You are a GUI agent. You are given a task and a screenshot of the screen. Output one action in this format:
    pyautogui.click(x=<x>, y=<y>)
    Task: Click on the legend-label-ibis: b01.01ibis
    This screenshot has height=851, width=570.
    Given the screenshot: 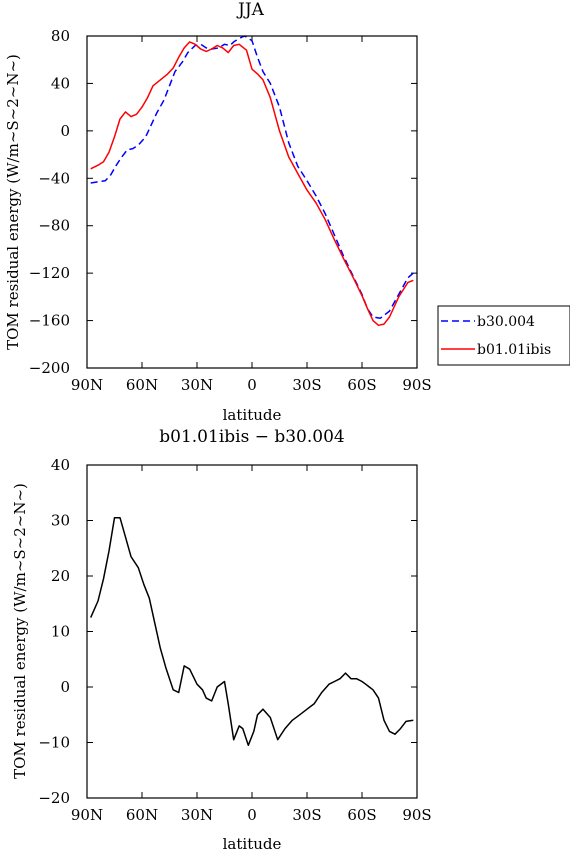 What is the action you would take?
    pyautogui.click(x=514, y=350)
    